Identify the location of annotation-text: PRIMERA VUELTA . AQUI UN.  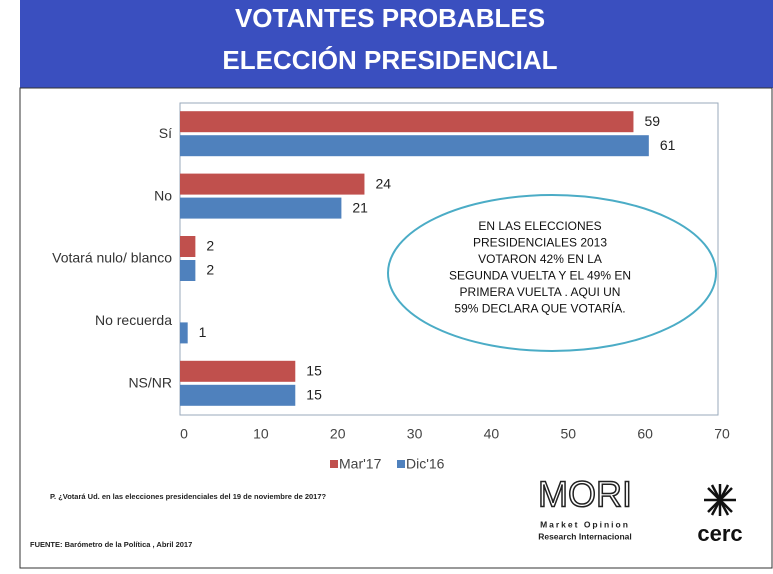
(540, 292).